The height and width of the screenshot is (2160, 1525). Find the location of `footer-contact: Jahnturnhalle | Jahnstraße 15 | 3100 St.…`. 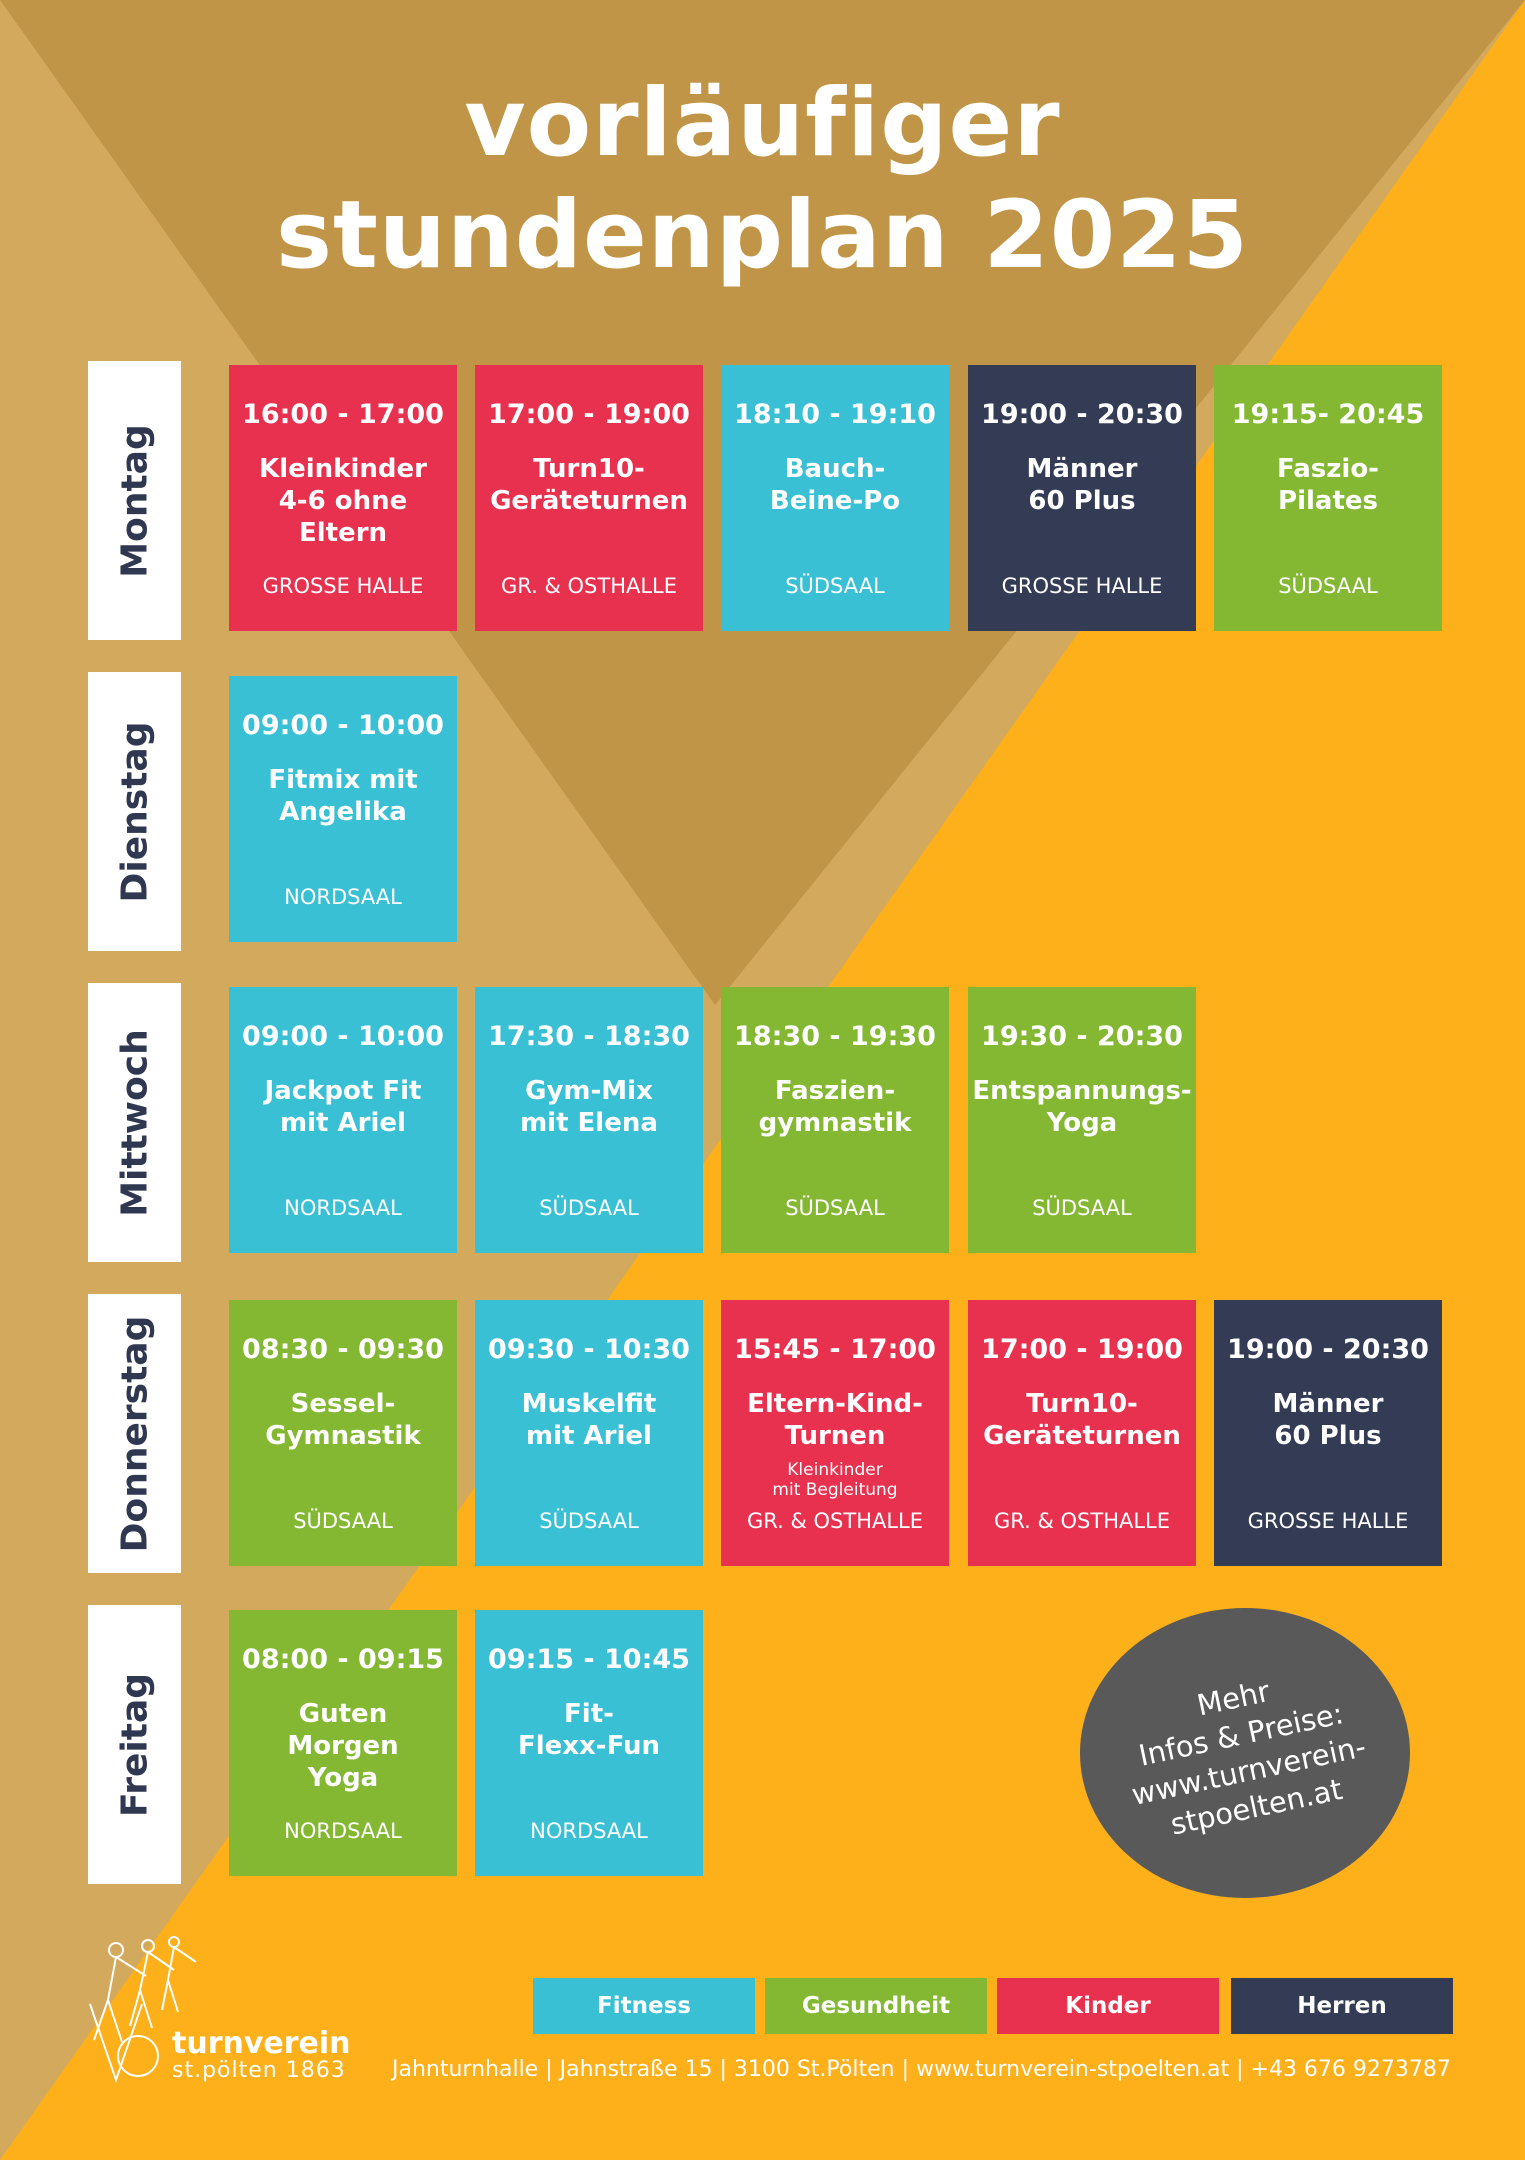

footer-contact: Jahnturnhalle | Jahnstraße 15 | 3100 St.… is located at coordinates (921, 2069).